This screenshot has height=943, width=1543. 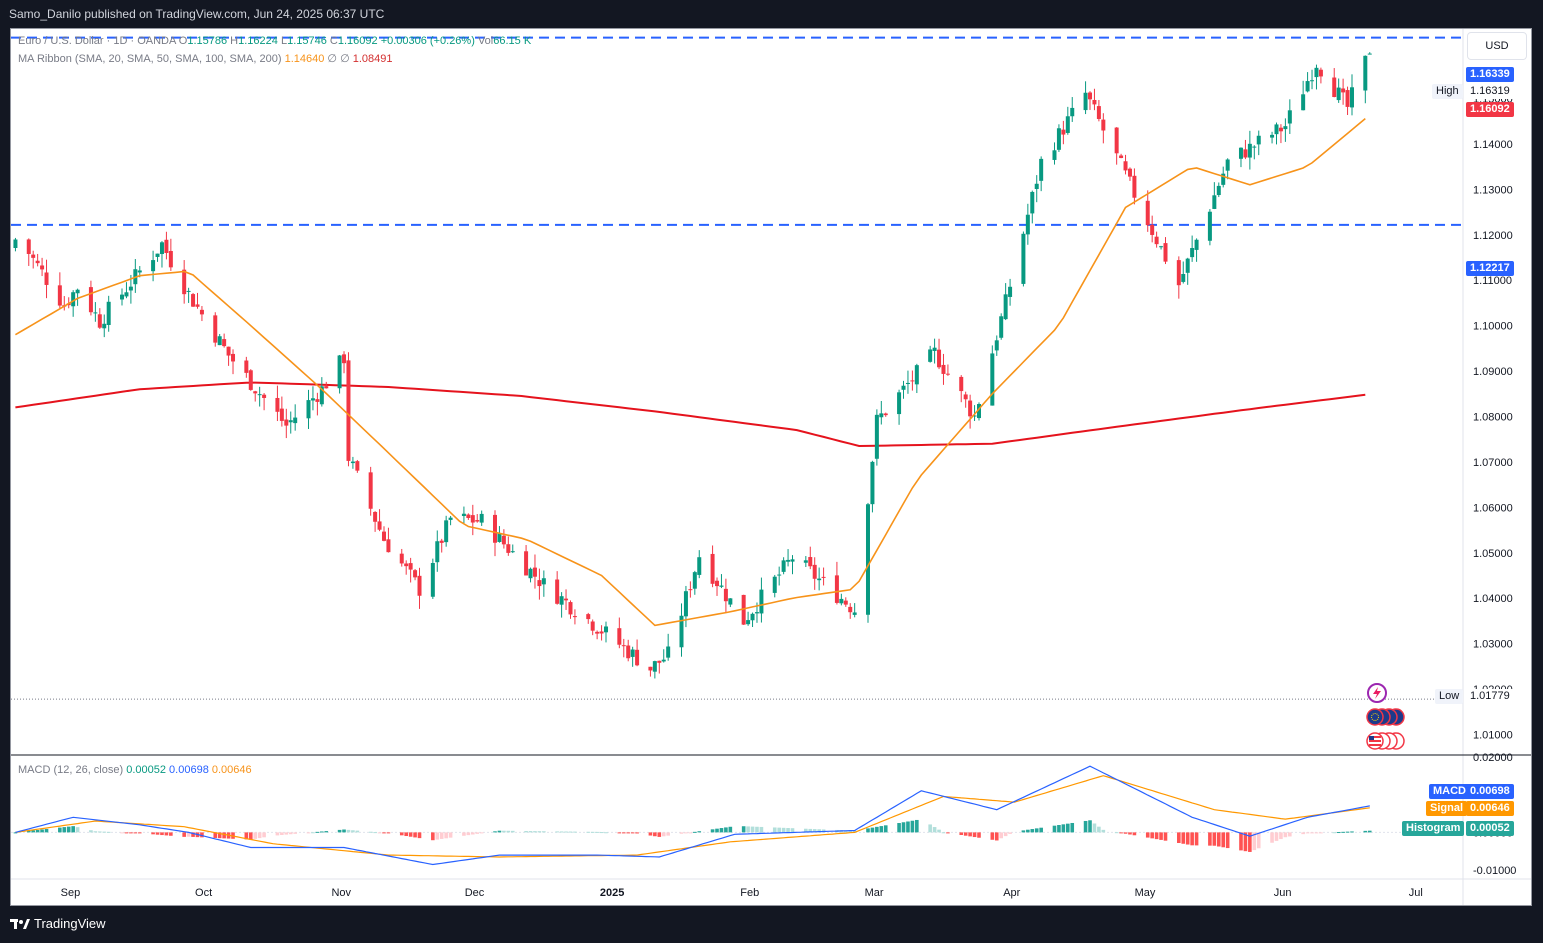 I want to click on macd-label-tag: MACD, so click(x=1449, y=791).